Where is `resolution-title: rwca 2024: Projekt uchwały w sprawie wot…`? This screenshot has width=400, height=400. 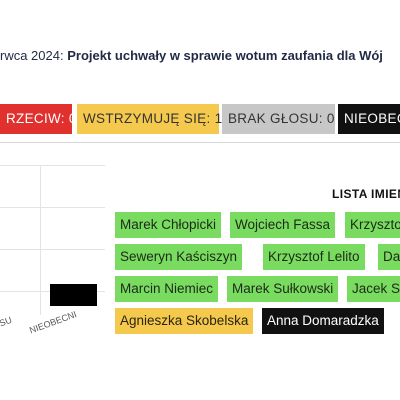 resolution-title: rwca 2024: Projekt uchwały w sprawie wot… is located at coordinates (191, 55).